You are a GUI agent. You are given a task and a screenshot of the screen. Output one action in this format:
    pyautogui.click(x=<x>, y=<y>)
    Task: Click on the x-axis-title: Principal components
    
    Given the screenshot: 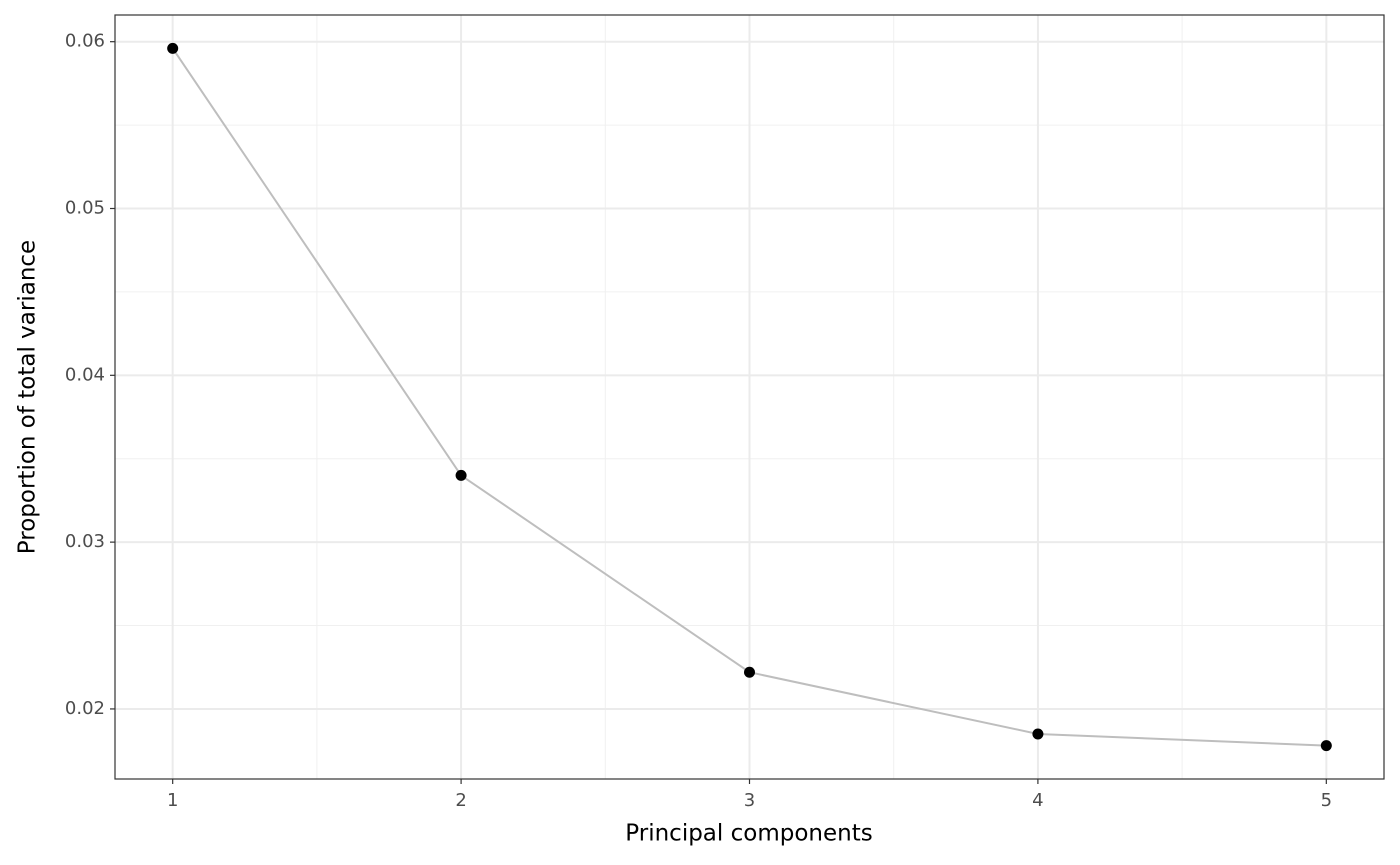 What is the action you would take?
    pyautogui.click(x=748, y=834)
    